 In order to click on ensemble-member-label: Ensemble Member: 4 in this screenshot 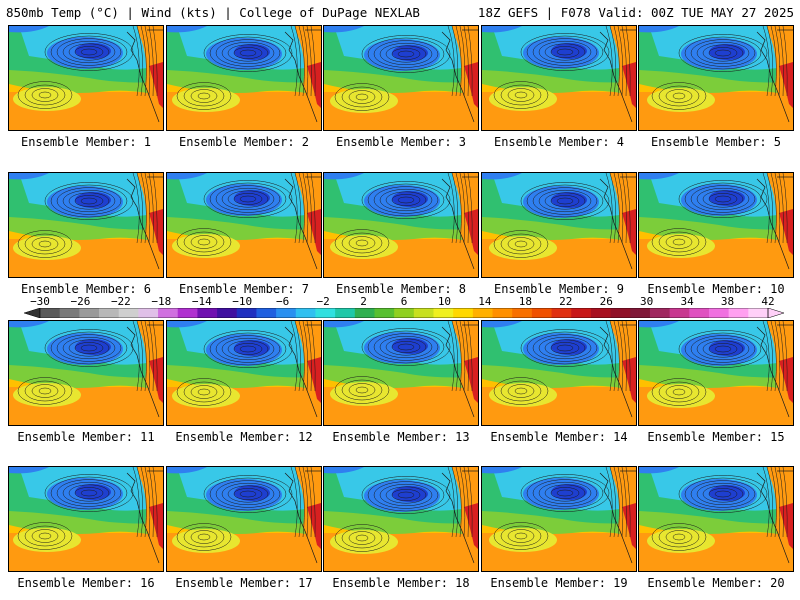, I will do `click(559, 142)`.